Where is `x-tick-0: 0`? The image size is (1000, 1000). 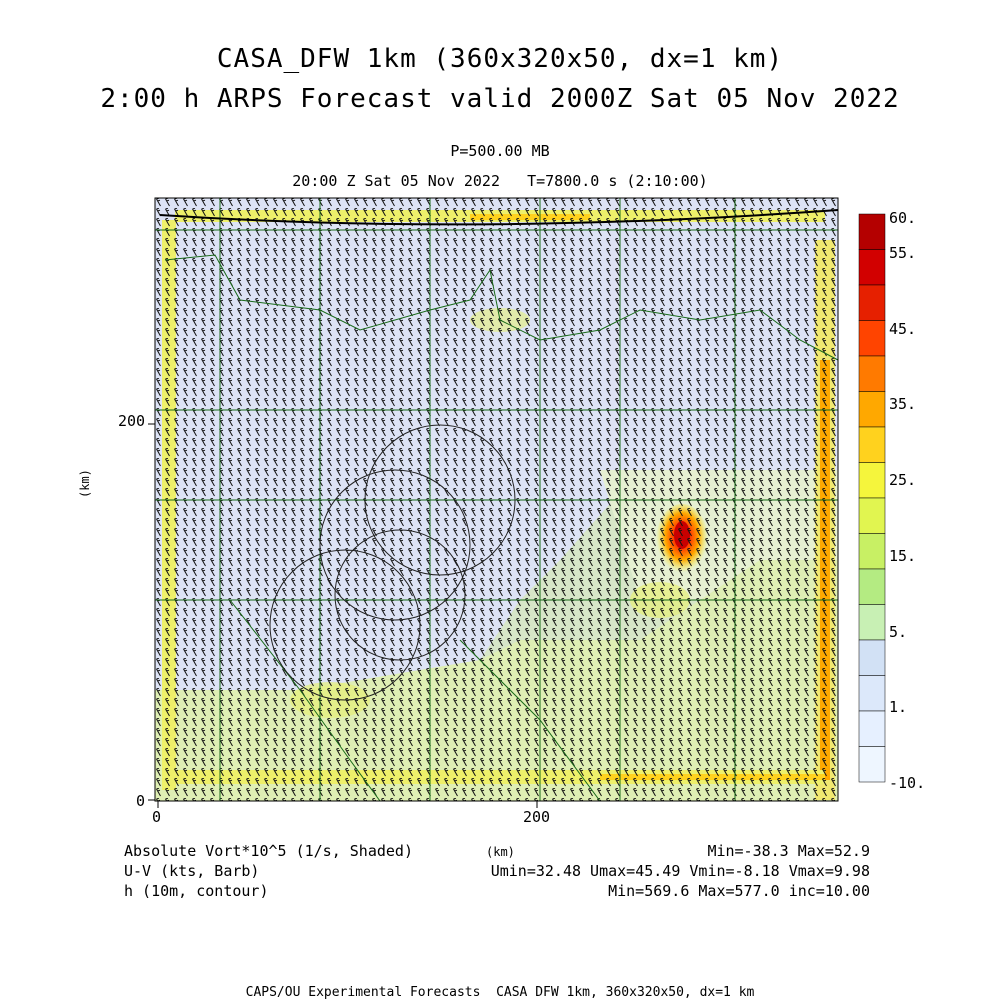 x-tick-0: 0 is located at coordinates (157, 817).